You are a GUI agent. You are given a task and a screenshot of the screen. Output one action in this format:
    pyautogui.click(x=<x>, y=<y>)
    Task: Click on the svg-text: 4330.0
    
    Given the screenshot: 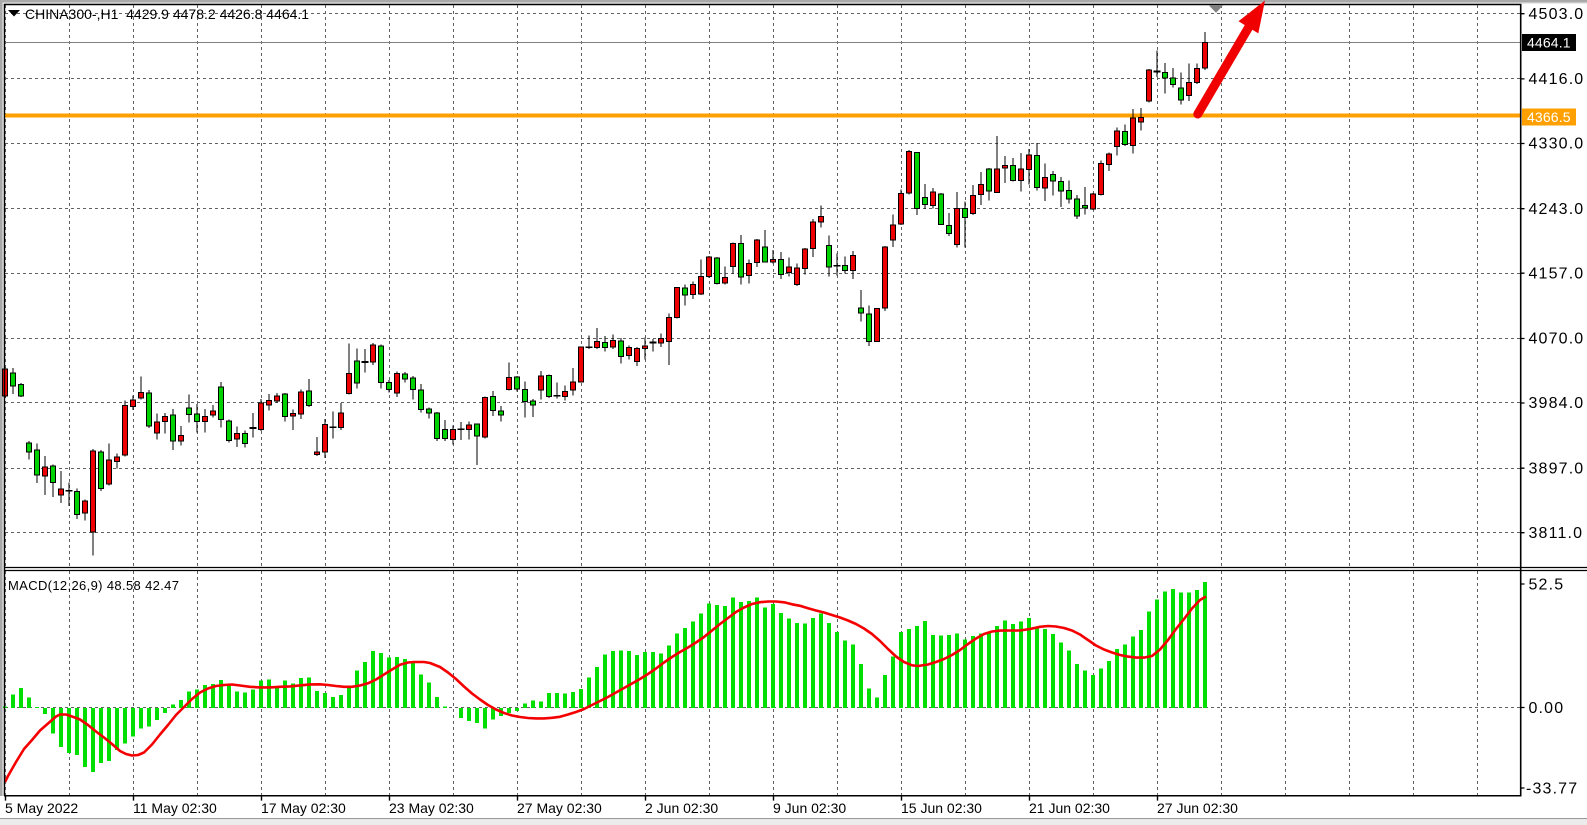 What is the action you would take?
    pyautogui.click(x=1557, y=144)
    